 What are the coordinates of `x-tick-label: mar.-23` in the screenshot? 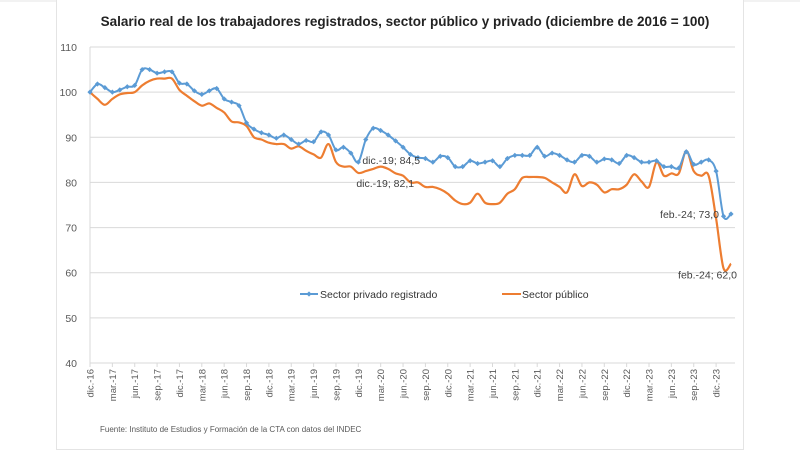 It's located at (650, 385).